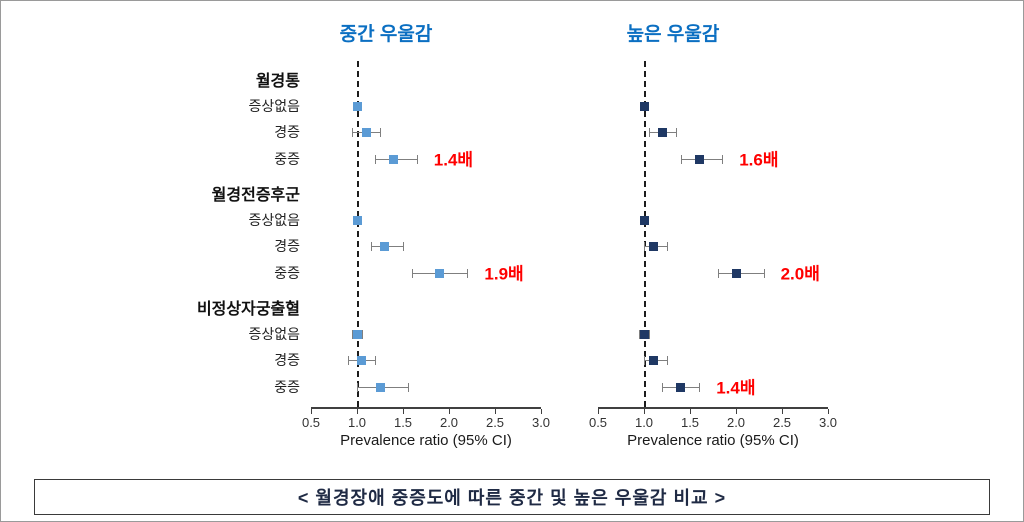 Image resolution: width=1024 pixels, height=522 pixels. I want to click on ratio-annotation: 1.9배, so click(504, 274).